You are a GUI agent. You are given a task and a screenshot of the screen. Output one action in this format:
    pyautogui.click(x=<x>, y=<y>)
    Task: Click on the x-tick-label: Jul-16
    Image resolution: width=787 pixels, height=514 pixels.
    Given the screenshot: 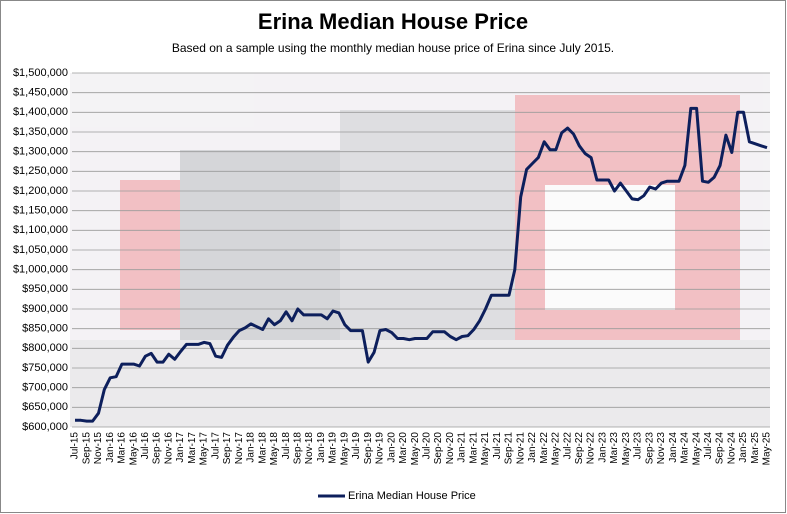 What is the action you would take?
    pyautogui.click(x=145, y=446)
    